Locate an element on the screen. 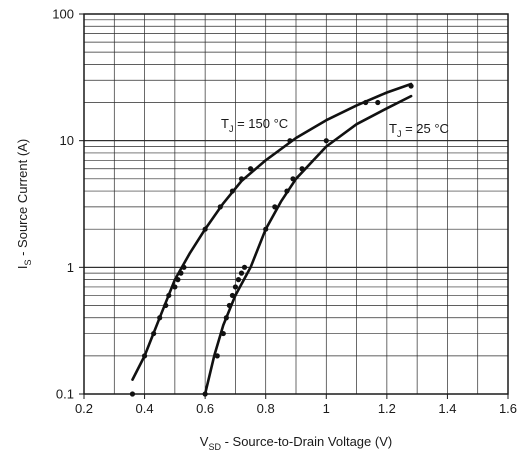  x-tick-label: 0.6 is located at coordinates (205, 408).